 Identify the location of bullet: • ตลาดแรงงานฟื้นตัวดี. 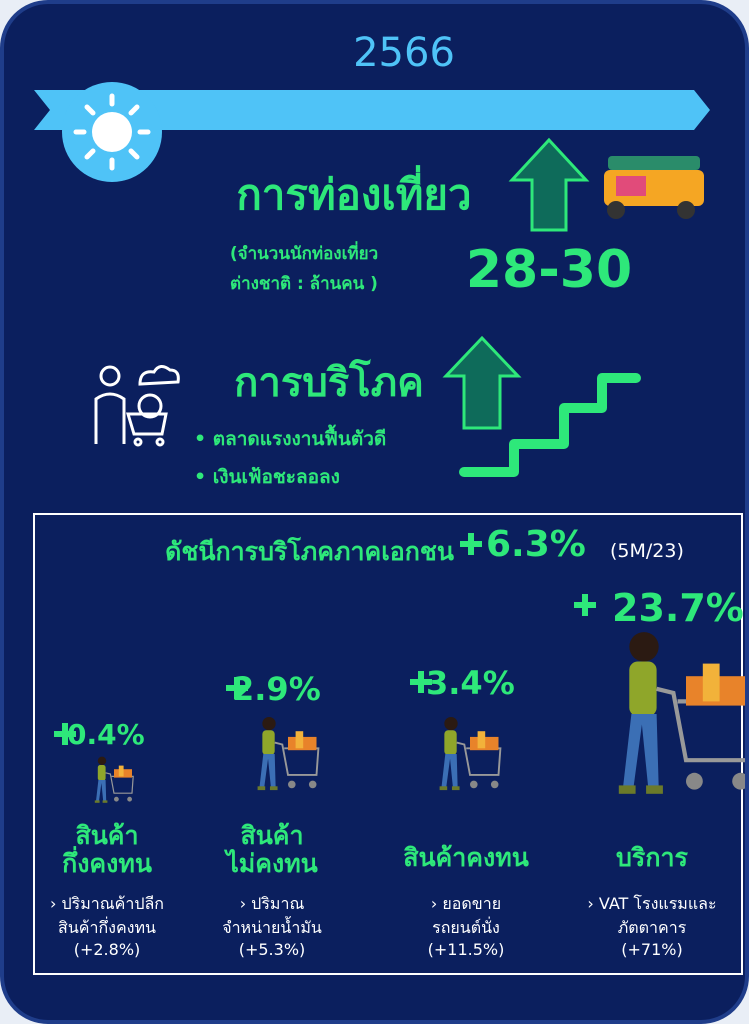
(290, 439).